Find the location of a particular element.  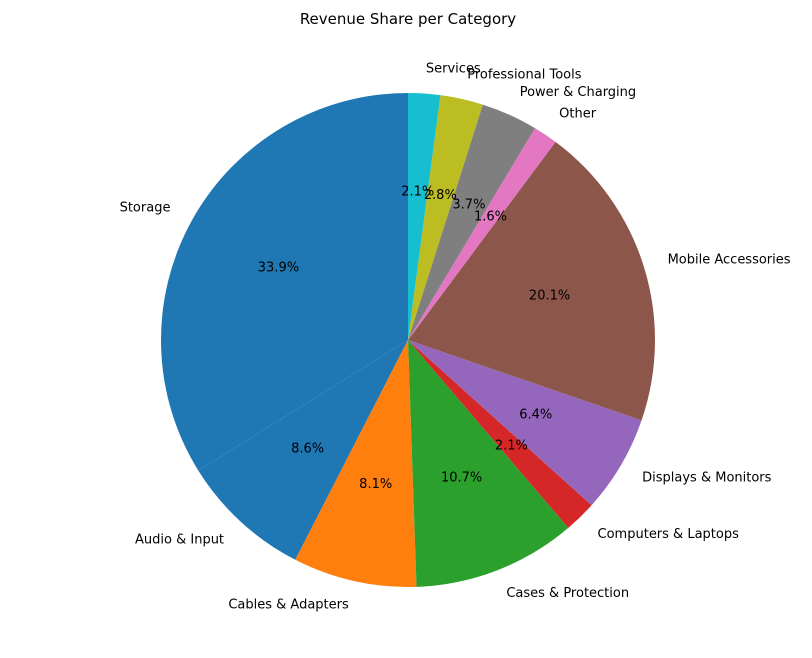

pie-slice-power-and-charging is located at coordinates (471, 222).